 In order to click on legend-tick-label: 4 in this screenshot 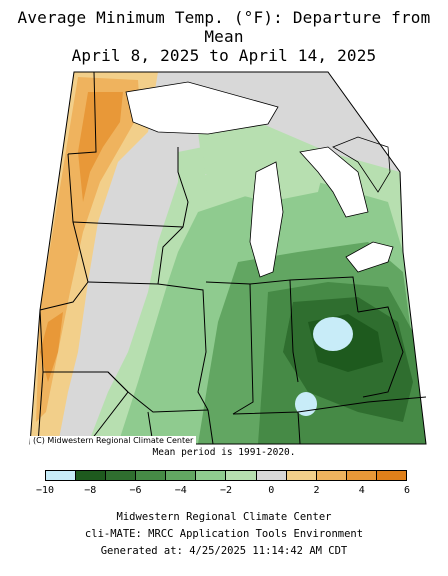, I will do `click(361, 490)`.